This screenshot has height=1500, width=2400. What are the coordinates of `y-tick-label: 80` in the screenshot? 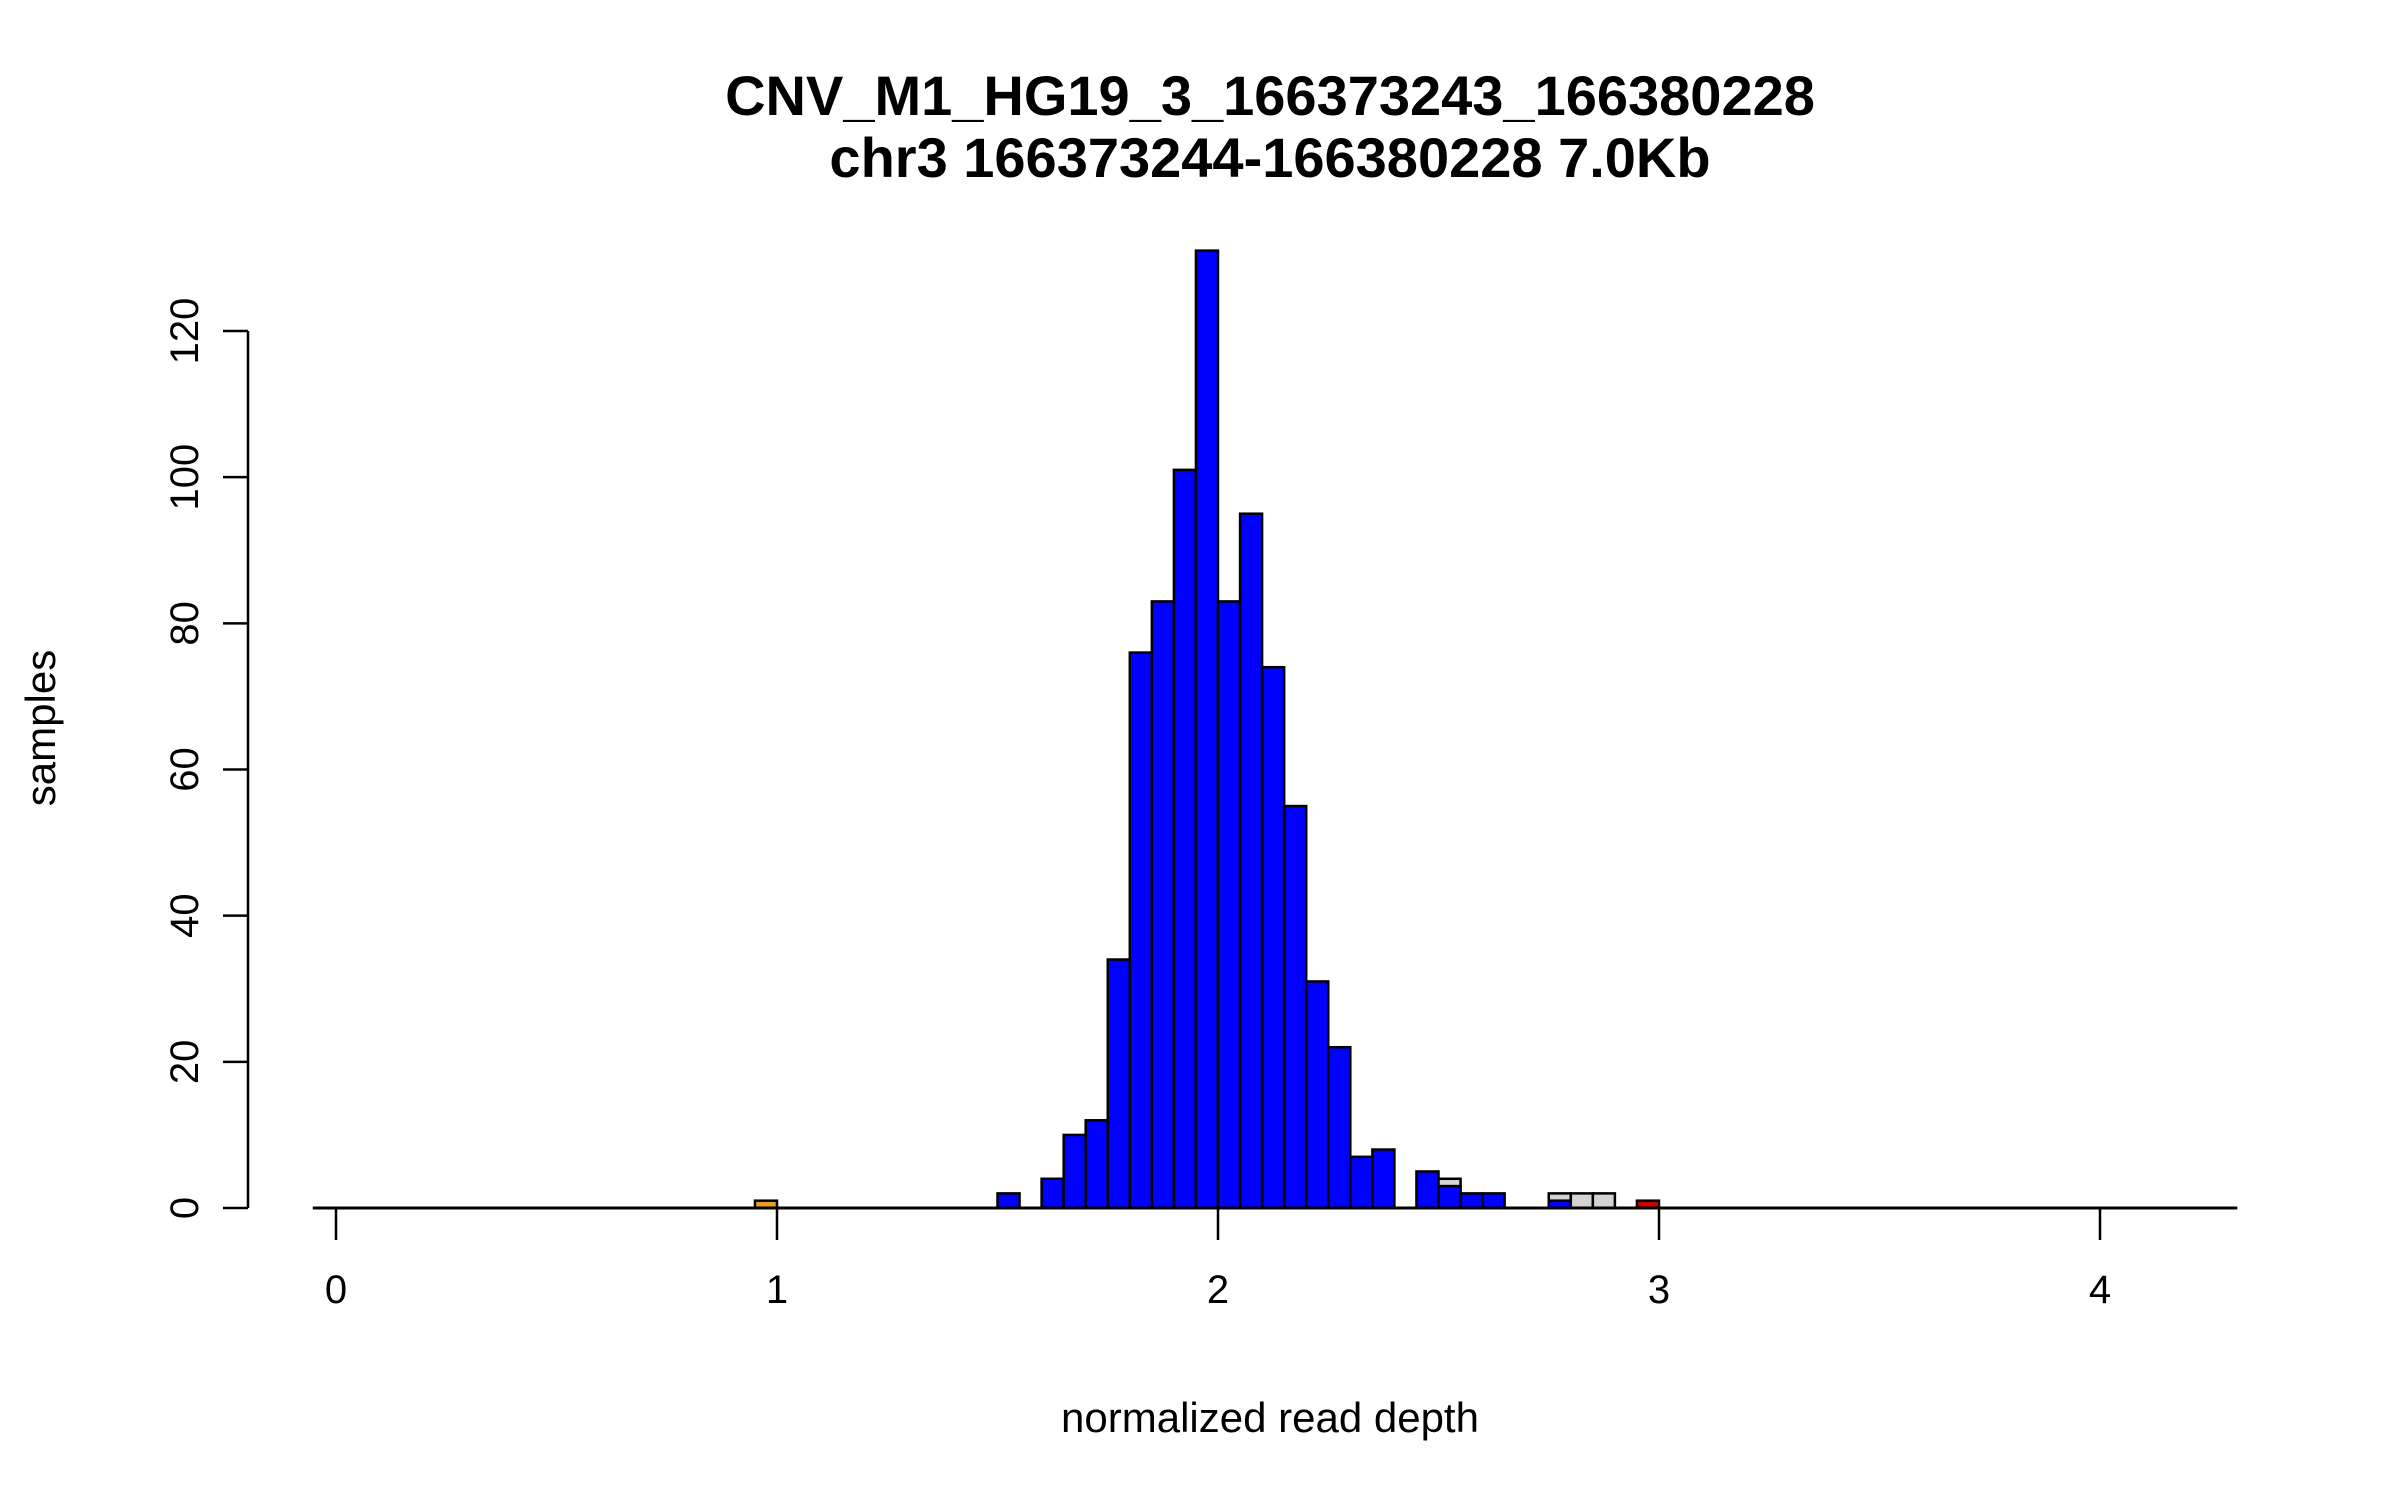 It's located at (185, 623).